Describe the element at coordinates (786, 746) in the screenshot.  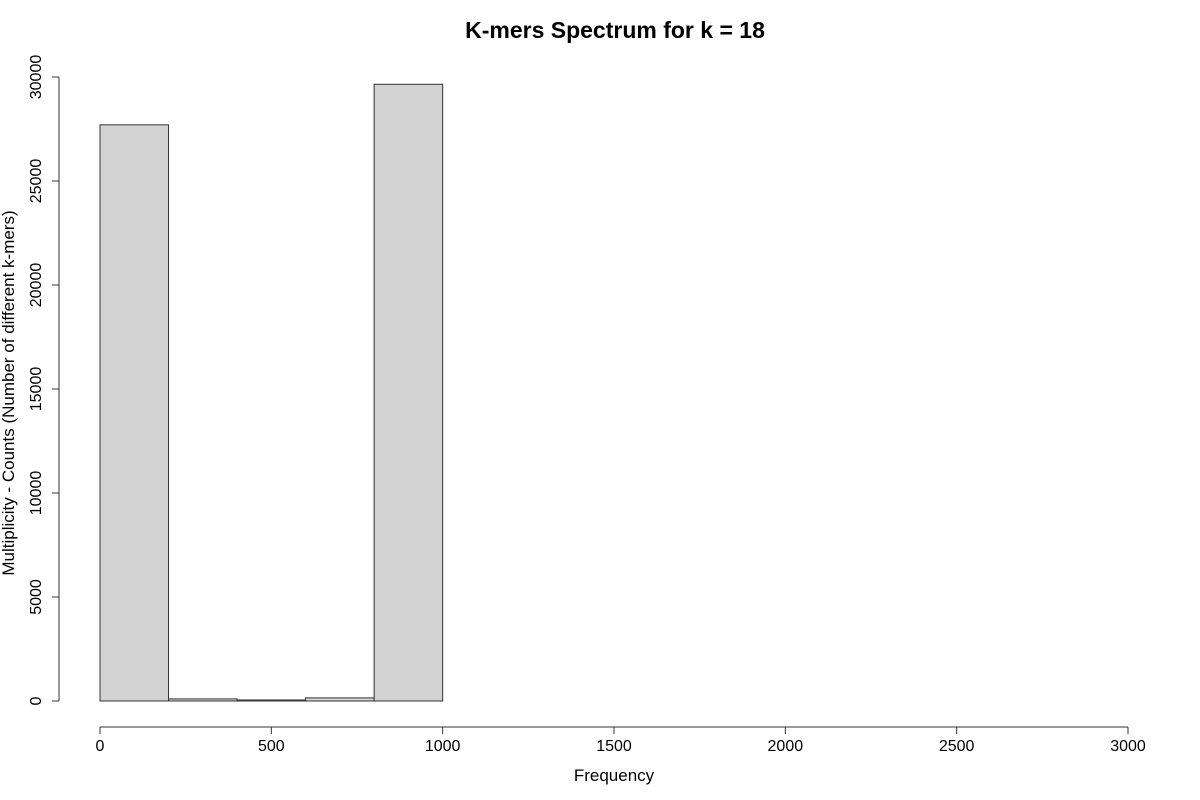
I see `x-tick-label: 2000` at that location.